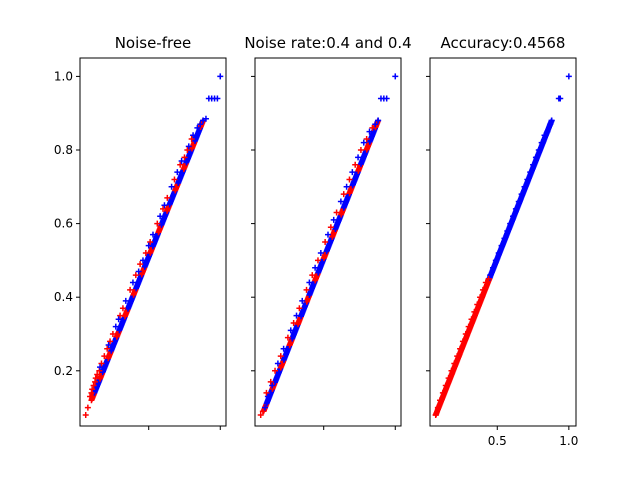  I want to click on y-tick-label: 0.8, so click(63, 150).